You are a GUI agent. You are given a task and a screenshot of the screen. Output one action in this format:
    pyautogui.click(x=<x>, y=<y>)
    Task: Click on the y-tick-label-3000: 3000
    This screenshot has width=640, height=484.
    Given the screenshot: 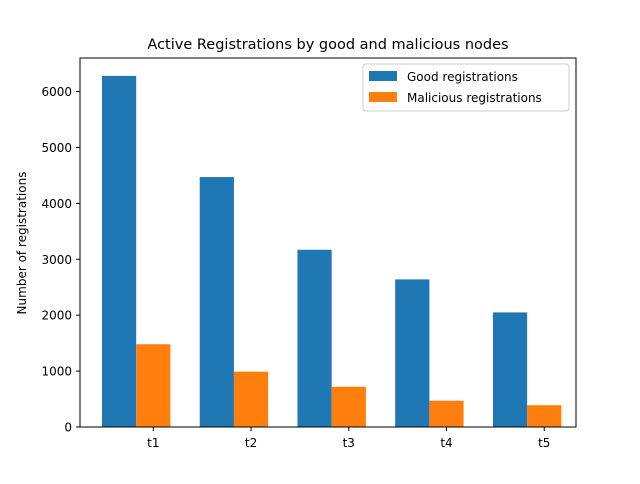 What is the action you would take?
    pyautogui.click(x=56, y=260)
    